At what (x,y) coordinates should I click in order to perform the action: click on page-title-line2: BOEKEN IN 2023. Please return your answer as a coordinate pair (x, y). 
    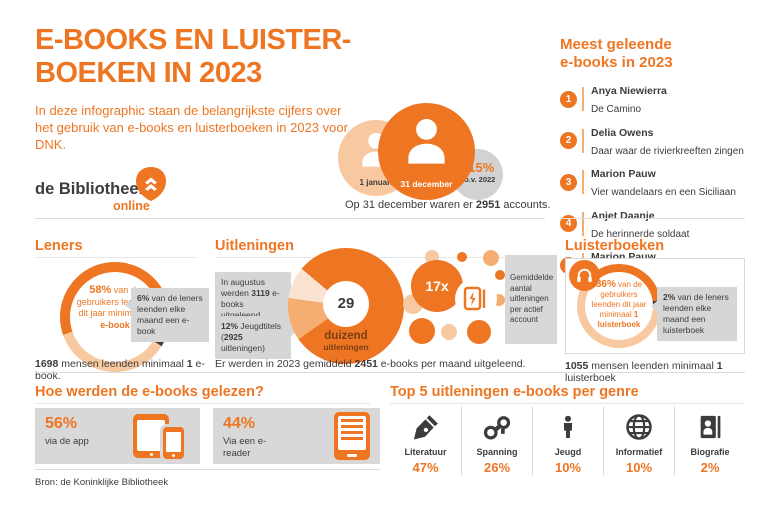
    Looking at the image, I should click on (148, 73).